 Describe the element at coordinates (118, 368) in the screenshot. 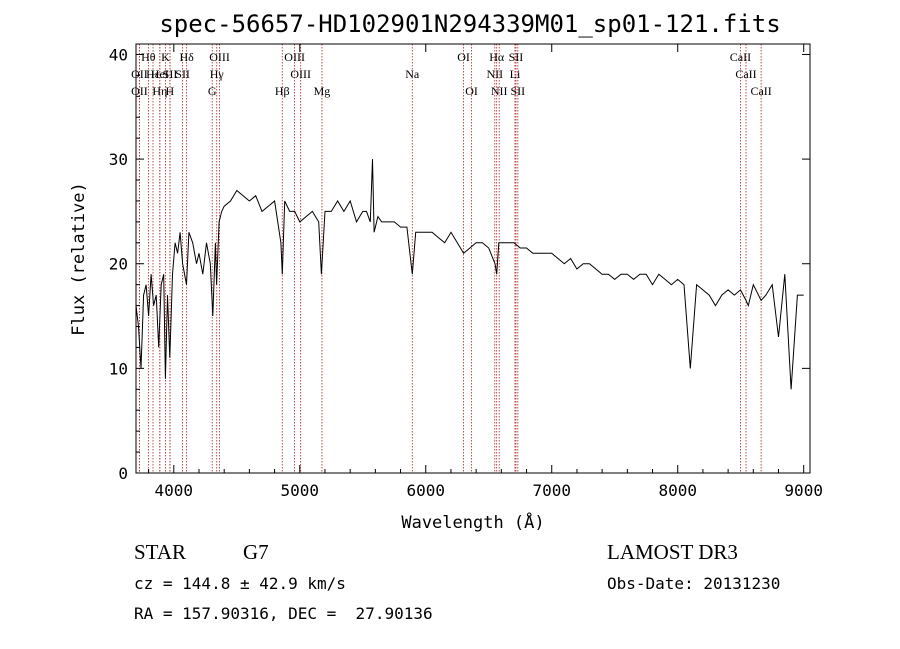

I see `y-tick-label: 10` at that location.